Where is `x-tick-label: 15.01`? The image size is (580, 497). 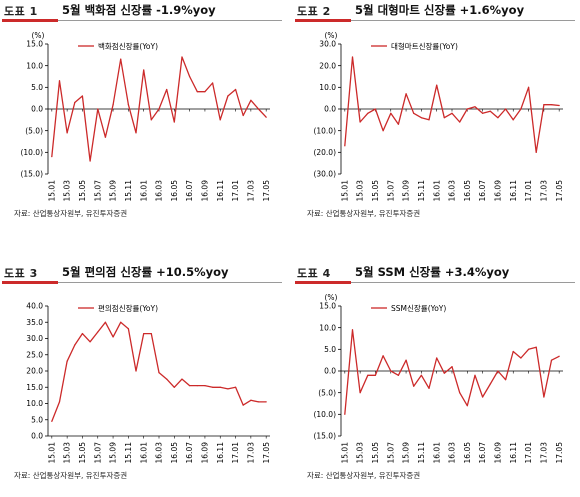 x-tick-label: 15.01 is located at coordinates (51, 453).